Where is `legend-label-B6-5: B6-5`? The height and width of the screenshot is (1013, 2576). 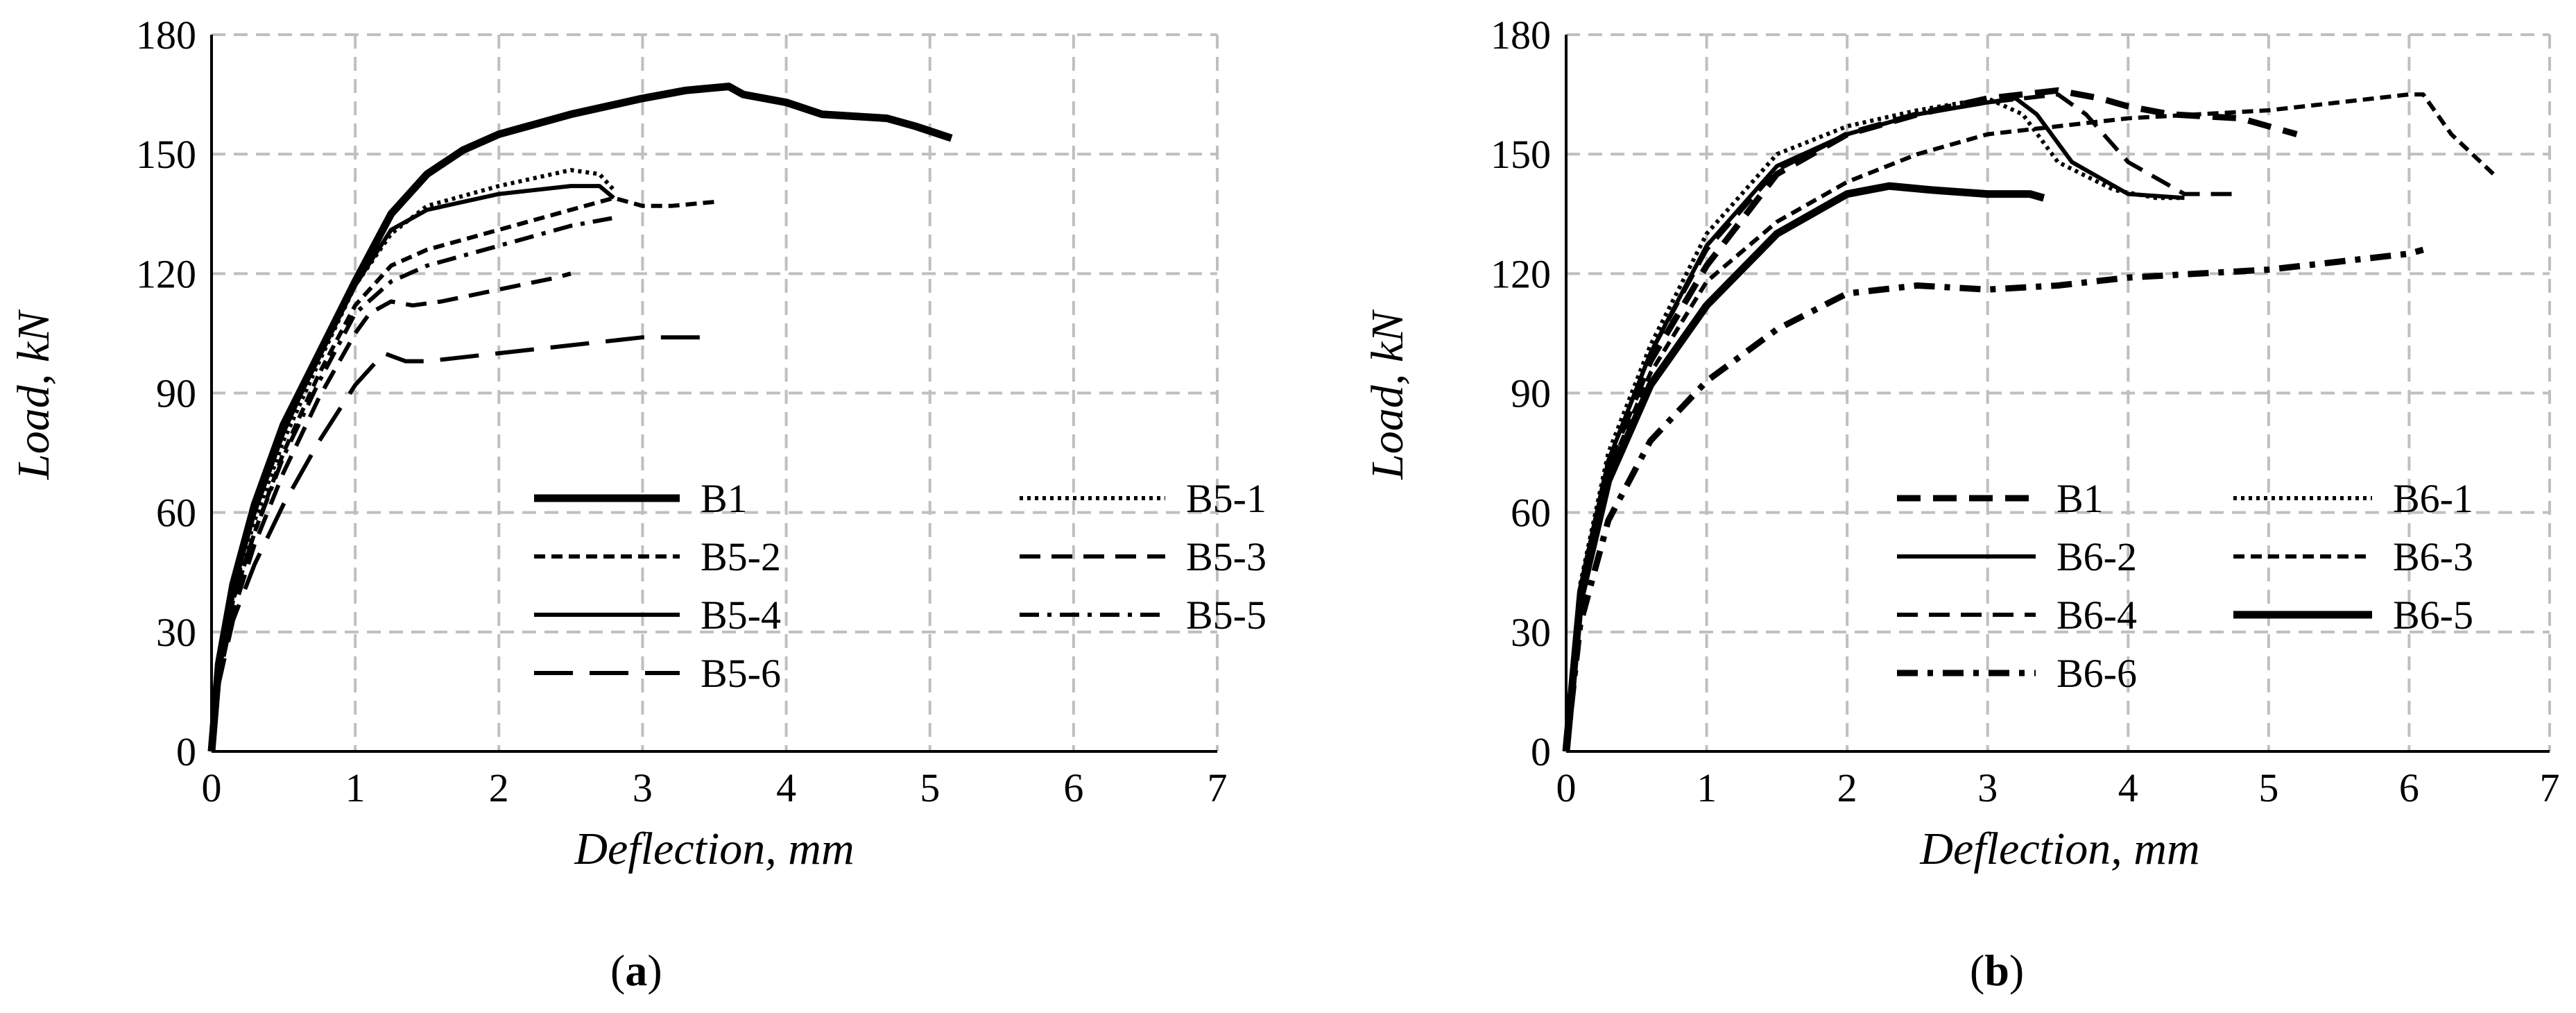
legend-label-B6-5: B6-5 is located at coordinates (2433, 615).